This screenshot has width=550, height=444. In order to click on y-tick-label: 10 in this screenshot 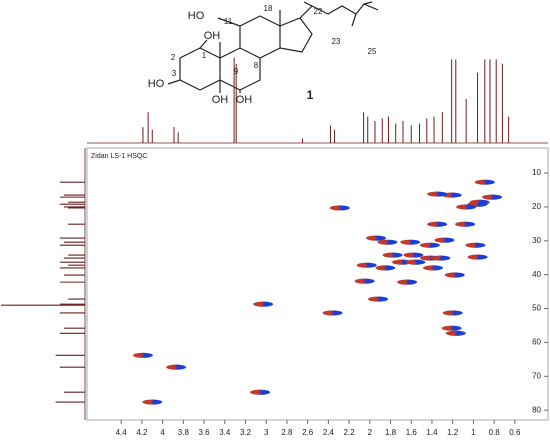, I will do `click(536, 172)`.